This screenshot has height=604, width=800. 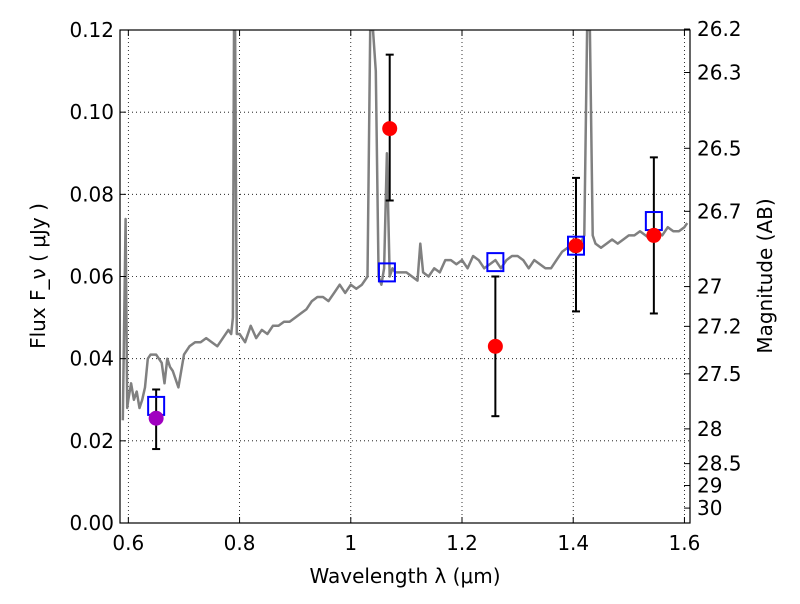 What do you see at coordinates (91, 112) in the screenshot?
I see `y-tick-label: 0.10` at bounding box center [91, 112].